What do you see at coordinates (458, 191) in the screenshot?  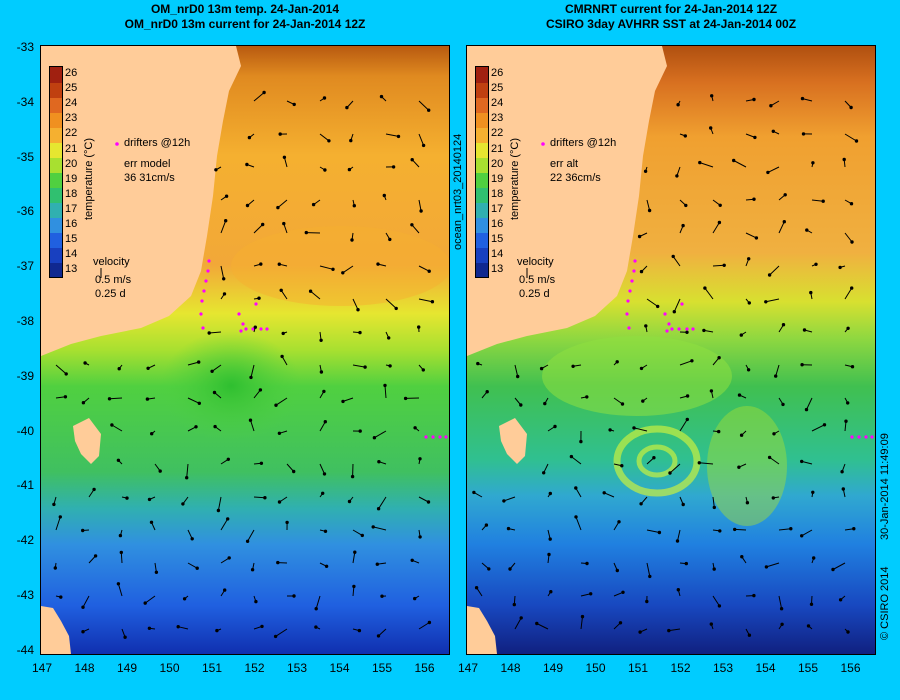 I see `run-id-label: ocean_nrt03_20140124` at bounding box center [458, 191].